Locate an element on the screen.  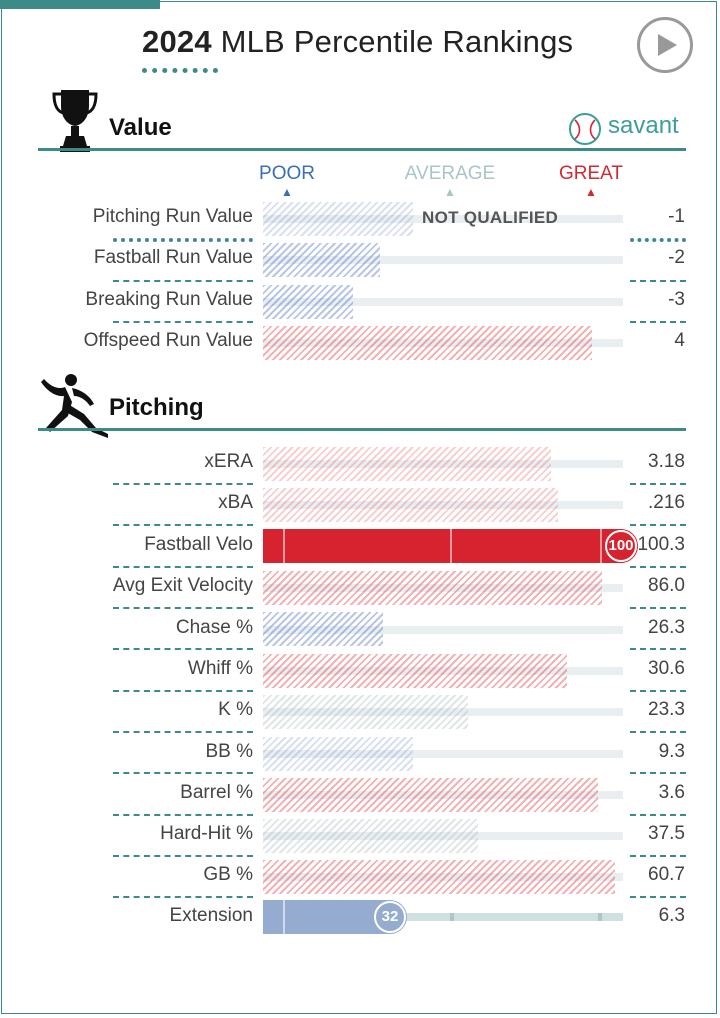
page-title: 2024 MLB Percentile Rankings is located at coordinates (357, 42).